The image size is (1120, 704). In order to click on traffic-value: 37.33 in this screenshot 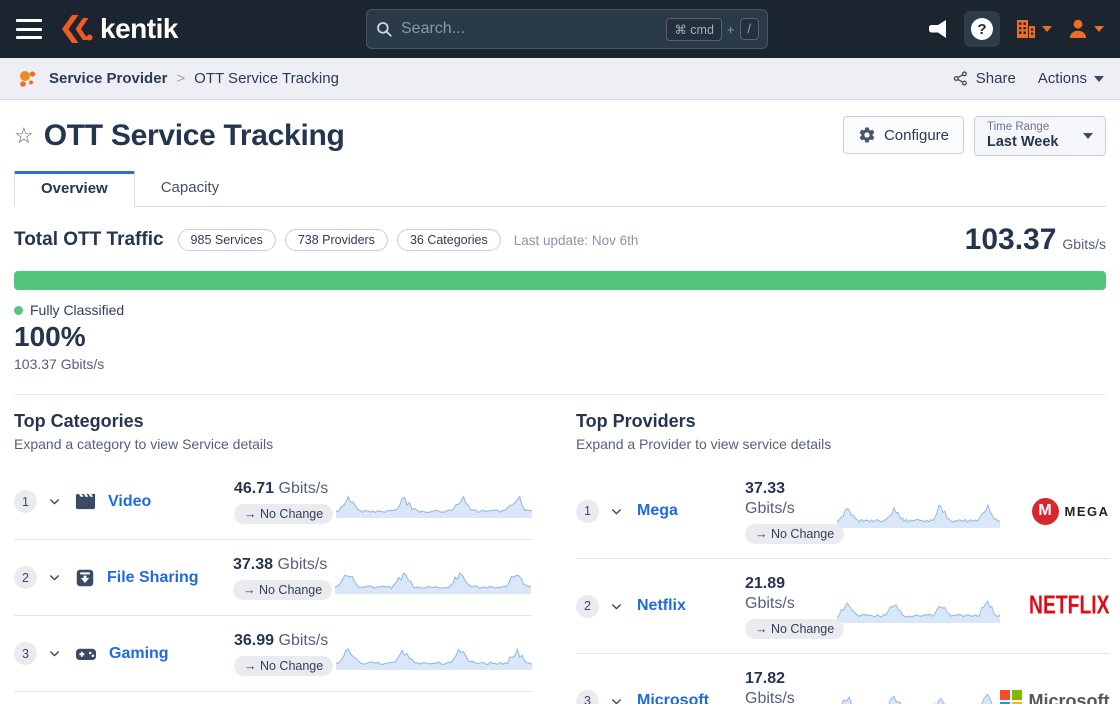, I will do `click(765, 488)`.